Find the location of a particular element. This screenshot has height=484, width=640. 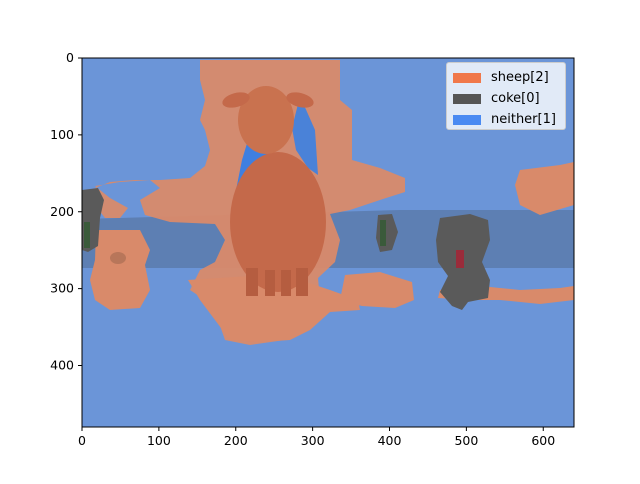

x-axis: 0 100 200 300 400 500 600 is located at coordinates (316, 437).